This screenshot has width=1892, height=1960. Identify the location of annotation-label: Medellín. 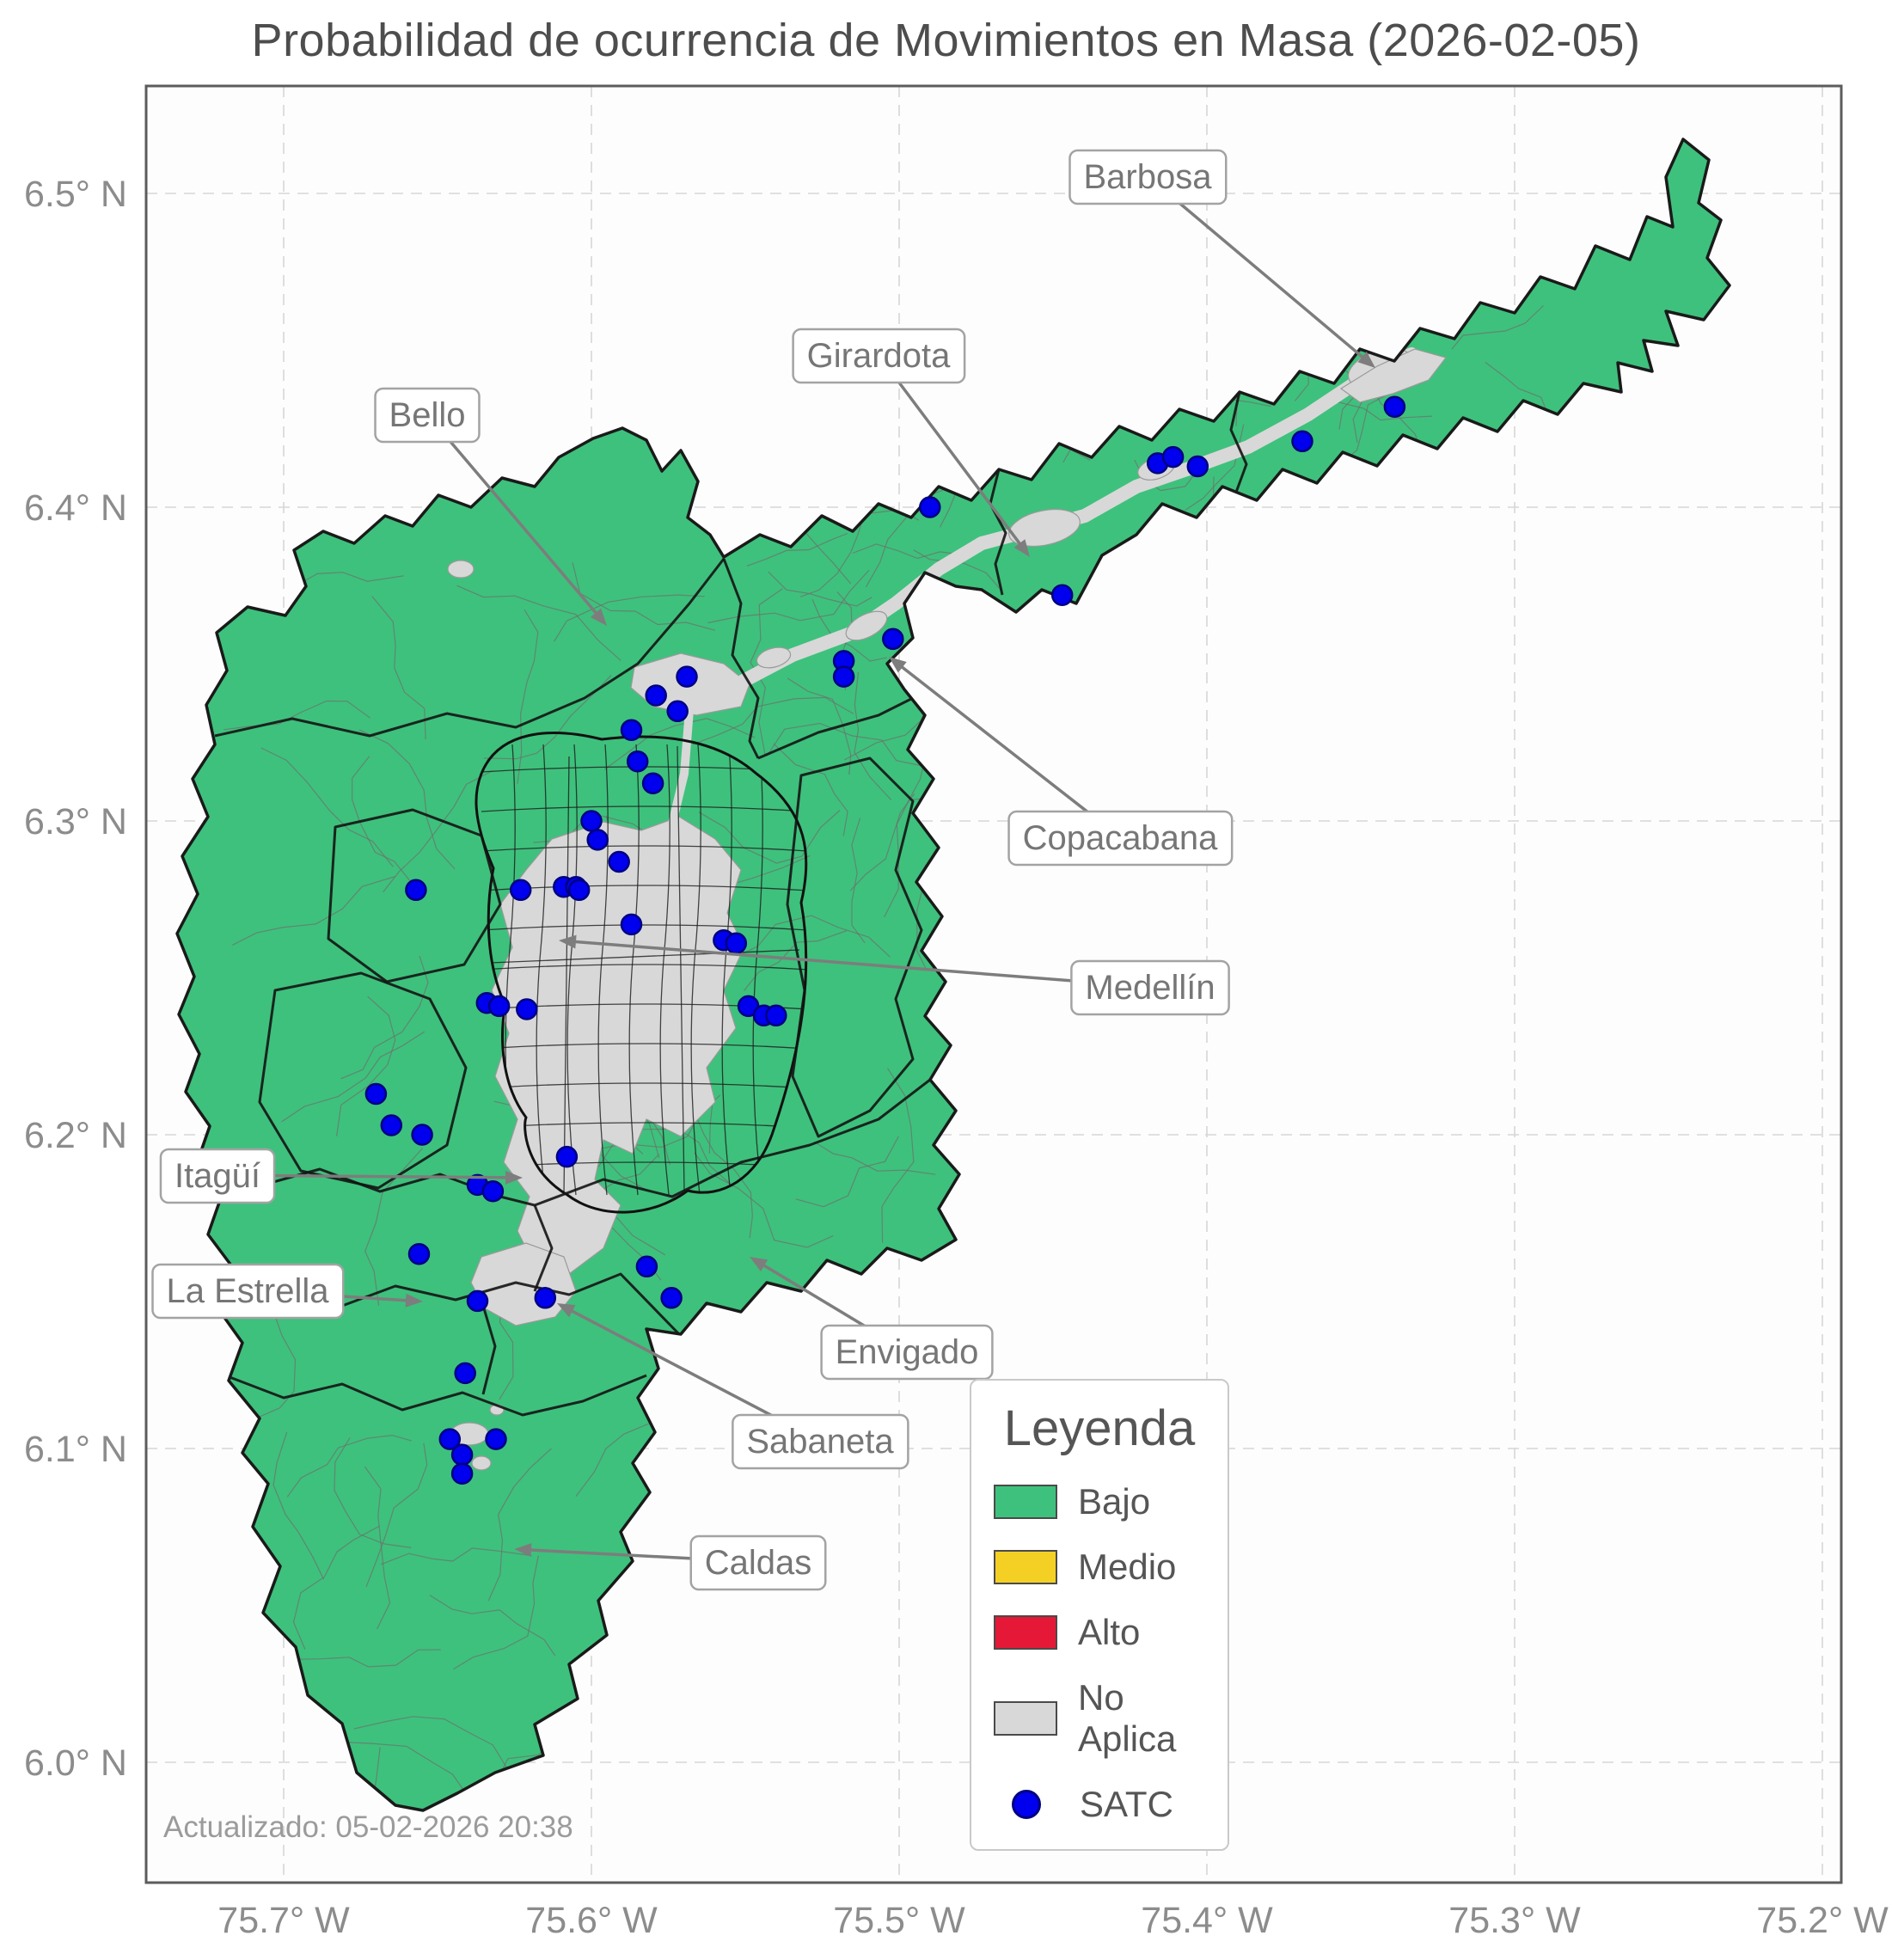
(1150, 988).